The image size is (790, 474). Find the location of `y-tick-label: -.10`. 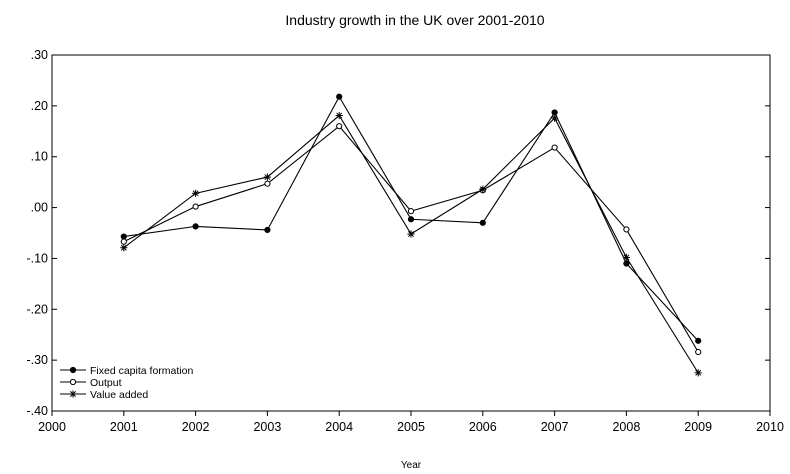

y-tick-label: -.10 is located at coordinates (37, 258).